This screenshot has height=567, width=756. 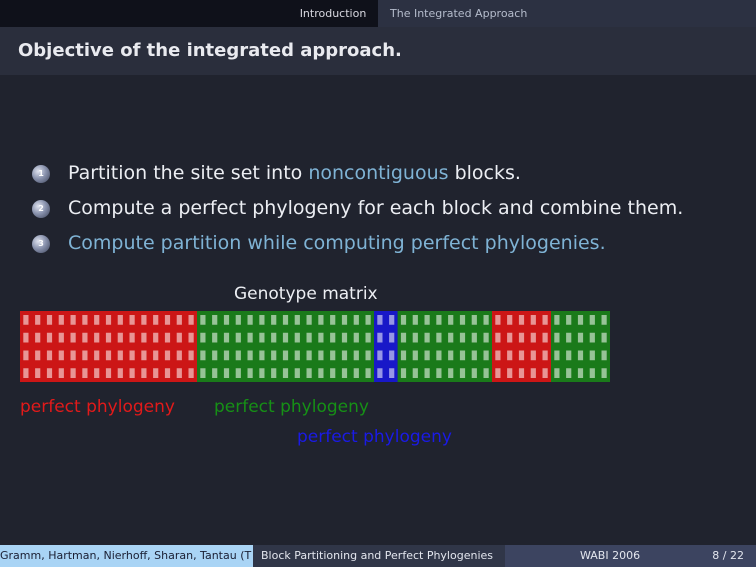 I want to click on block-label-blue: perfect phylogeny, so click(x=374, y=437).